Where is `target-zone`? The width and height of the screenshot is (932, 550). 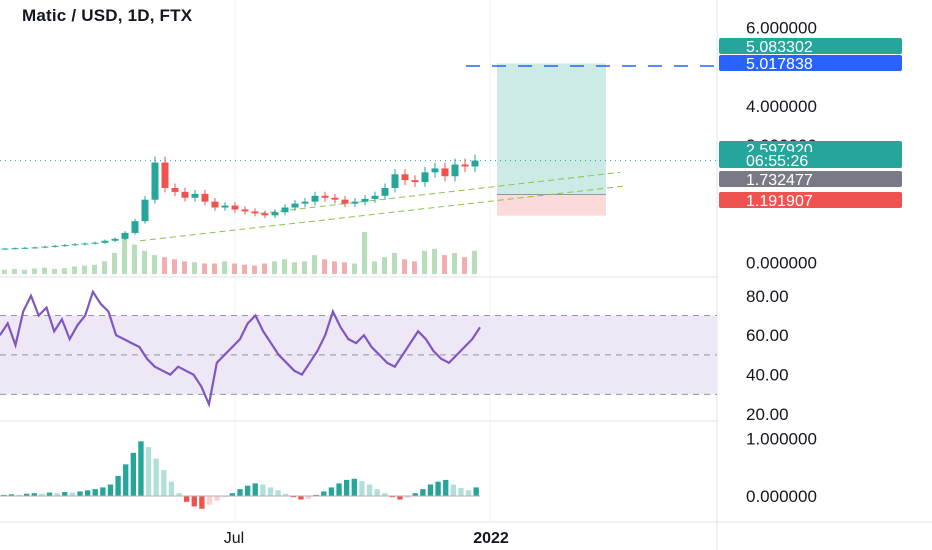 target-zone is located at coordinates (551, 129).